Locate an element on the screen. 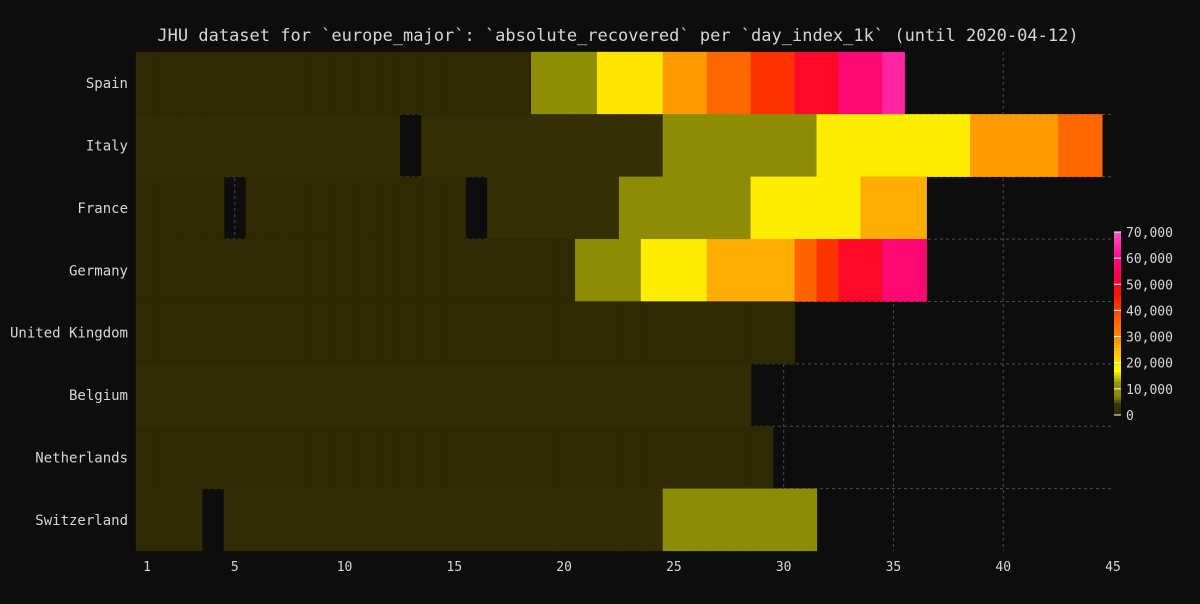 The height and width of the screenshot is (604, 1200). row-label: United Kingdom is located at coordinates (69, 334).